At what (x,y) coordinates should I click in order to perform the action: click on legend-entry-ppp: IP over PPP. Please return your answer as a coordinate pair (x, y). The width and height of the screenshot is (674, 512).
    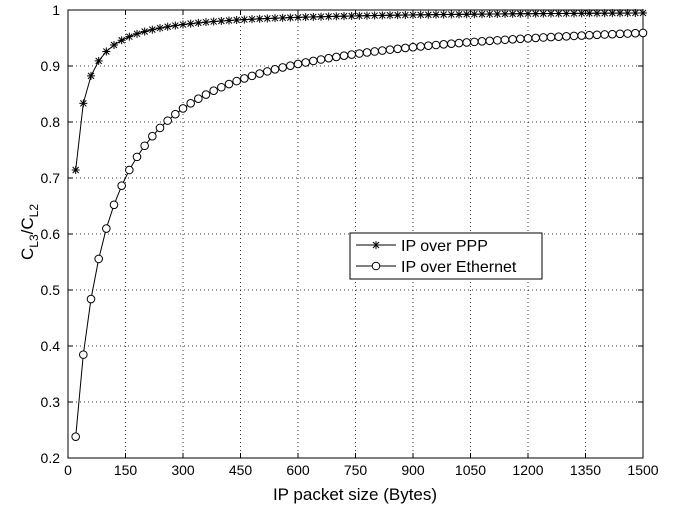
    Looking at the image, I should click on (422, 246).